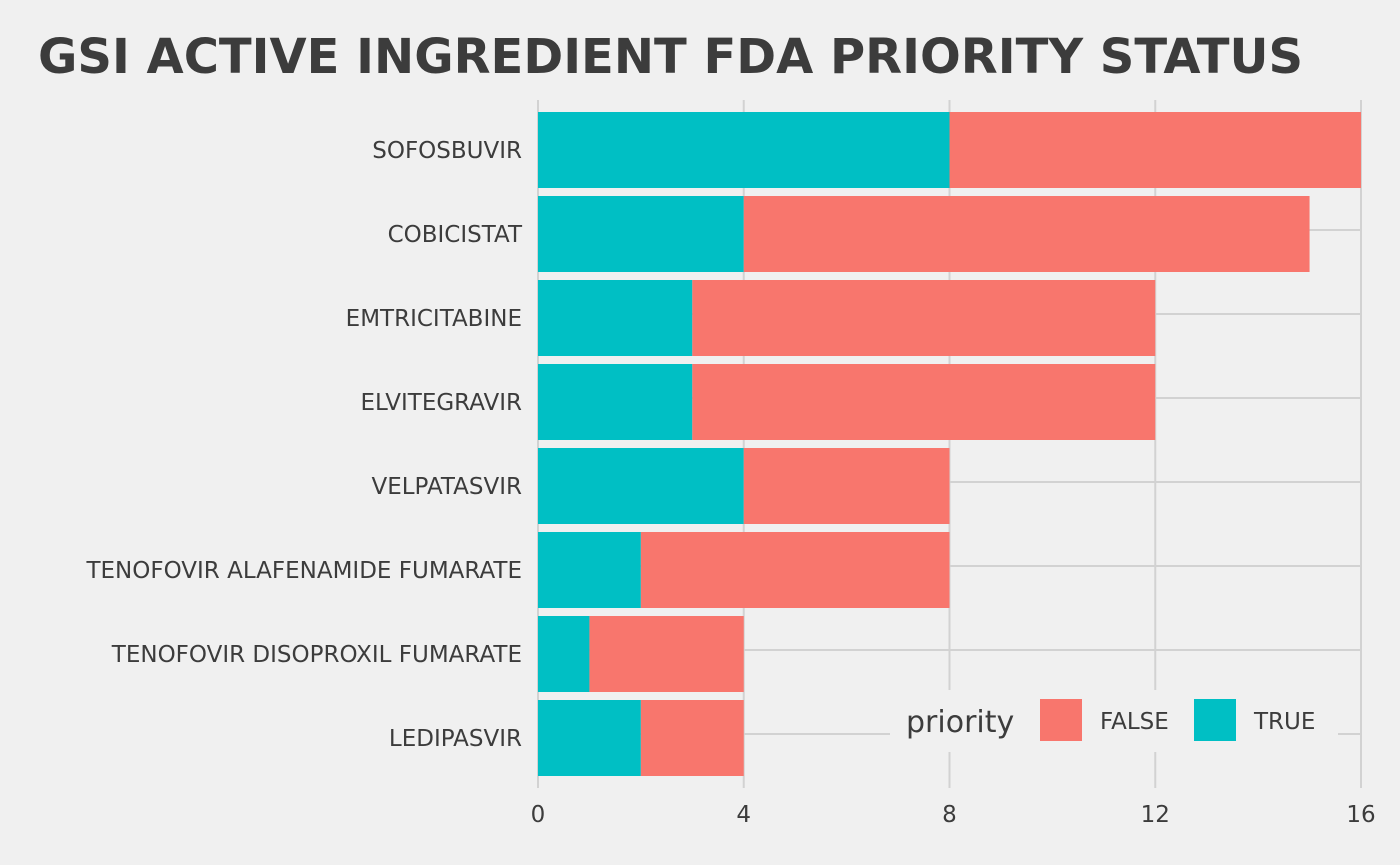 The width and height of the screenshot is (1400, 865). Describe the element at coordinates (1155, 815) in the screenshot. I see `x-tick-label: 12` at that location.